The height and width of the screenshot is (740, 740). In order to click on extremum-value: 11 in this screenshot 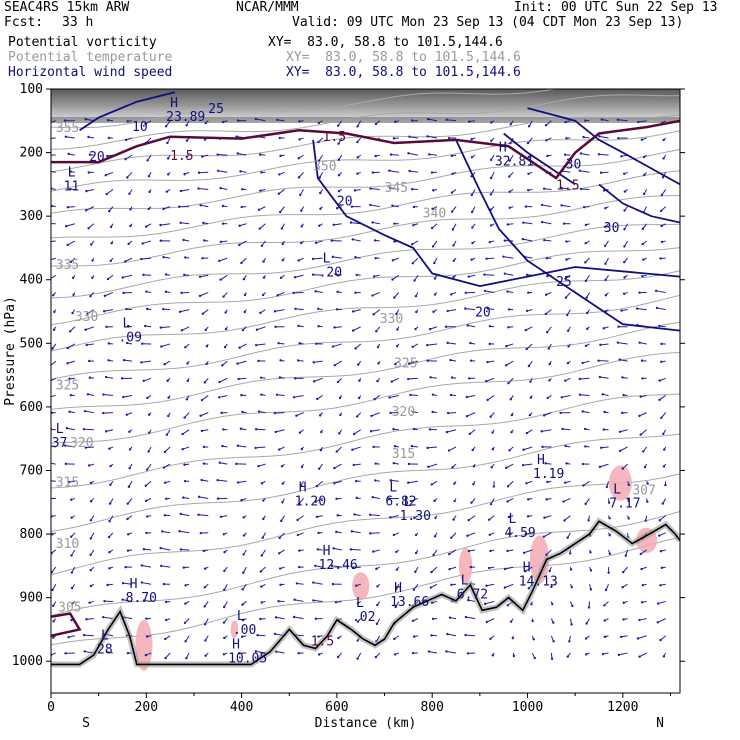, I will do `click(72, 187)`.